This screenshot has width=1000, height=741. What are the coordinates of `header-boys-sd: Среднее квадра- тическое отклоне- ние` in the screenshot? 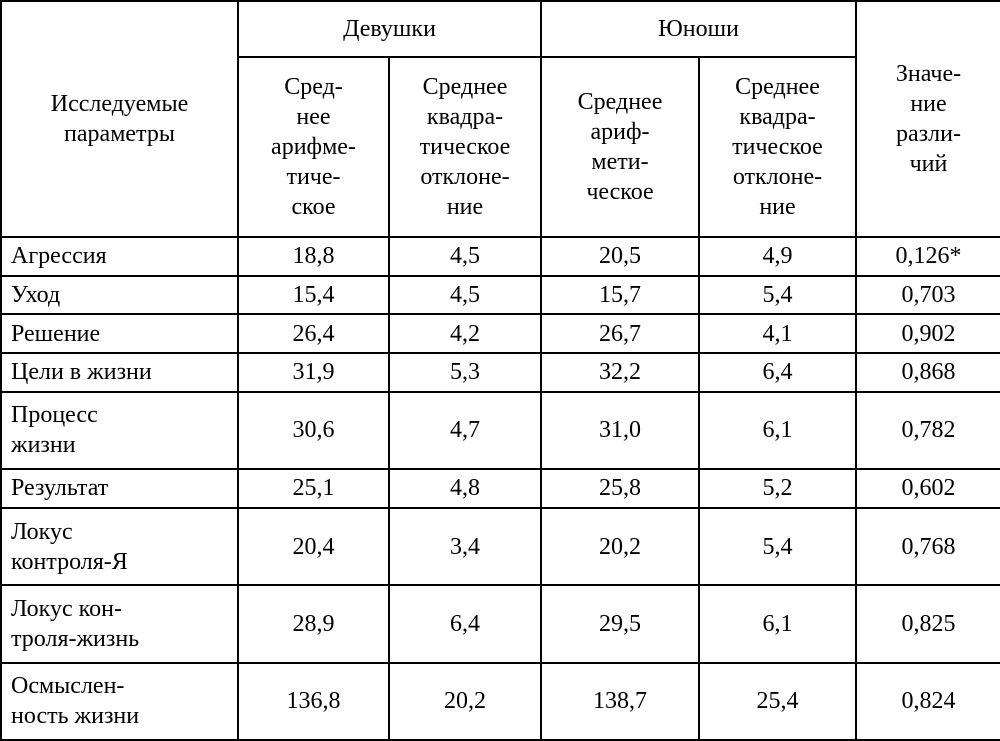 It's located at (777, 147).